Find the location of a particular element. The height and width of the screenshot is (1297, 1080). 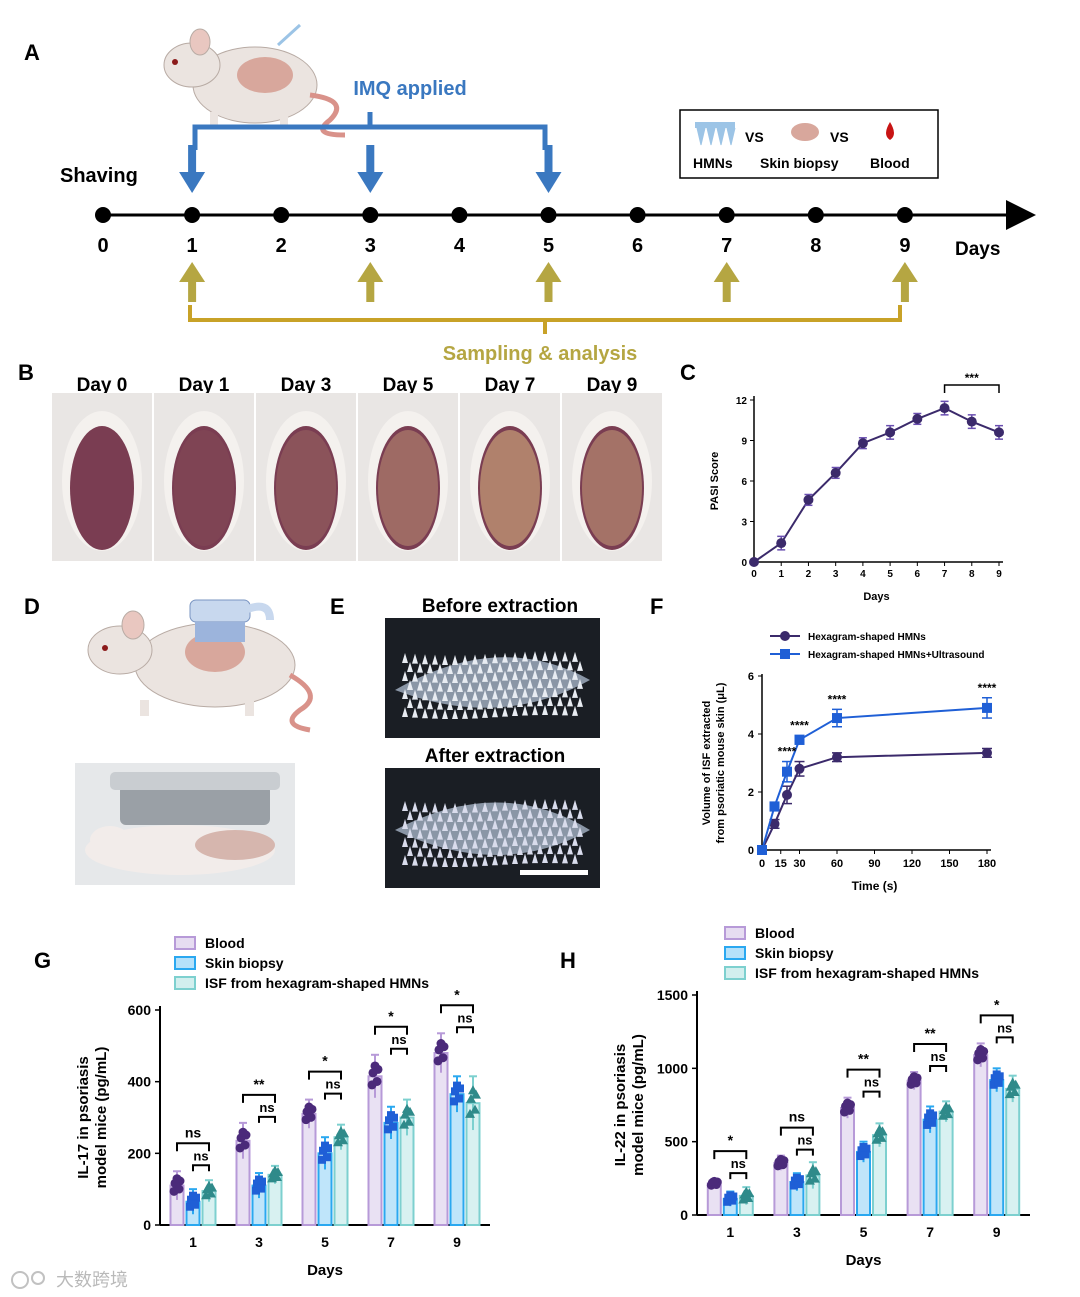

x-axis-title: Time (s) is located at coordinates (875, 886).